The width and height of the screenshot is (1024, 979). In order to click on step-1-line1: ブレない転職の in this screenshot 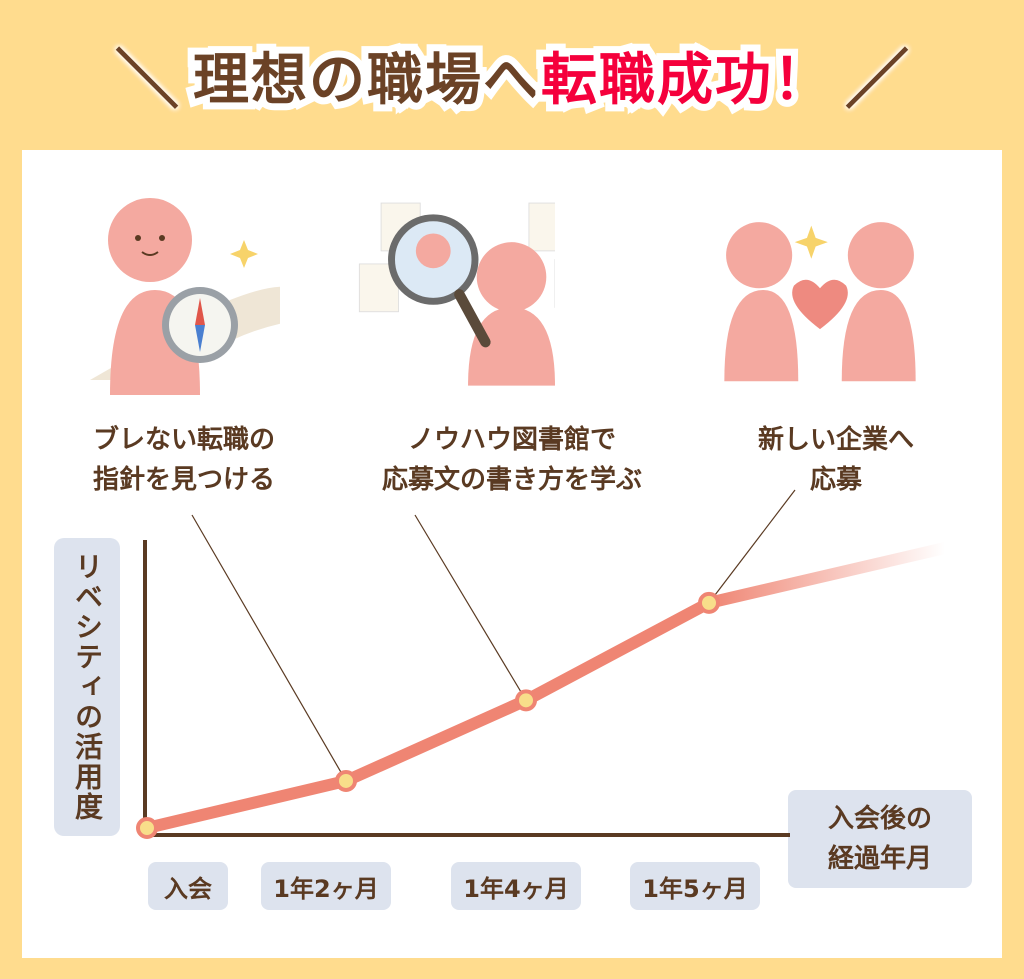, I will do `click(183, 440)`.